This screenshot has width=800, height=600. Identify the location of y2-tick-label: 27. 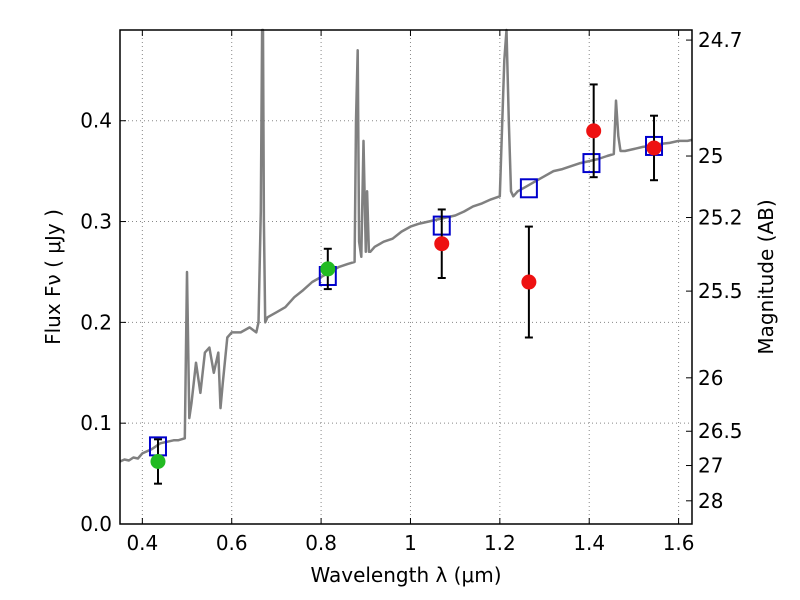
(710, 466).